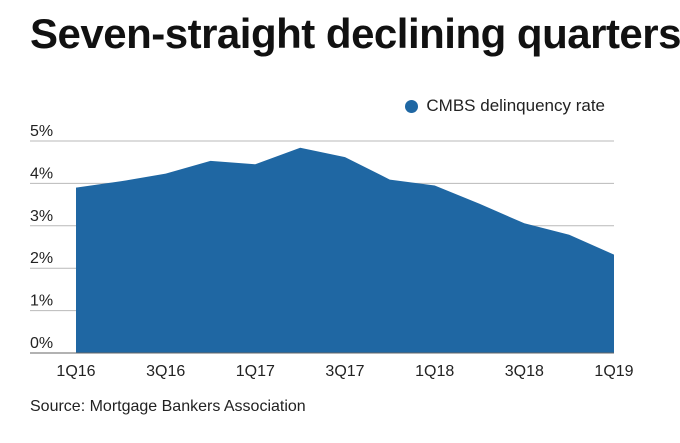 Image resolution: width=680 pixels, height=443 pixels. What do you see at coordinates (434, 371) in the screenshot?
I see `x-tick-label: 1Q18` at bounding box center [434, 371].